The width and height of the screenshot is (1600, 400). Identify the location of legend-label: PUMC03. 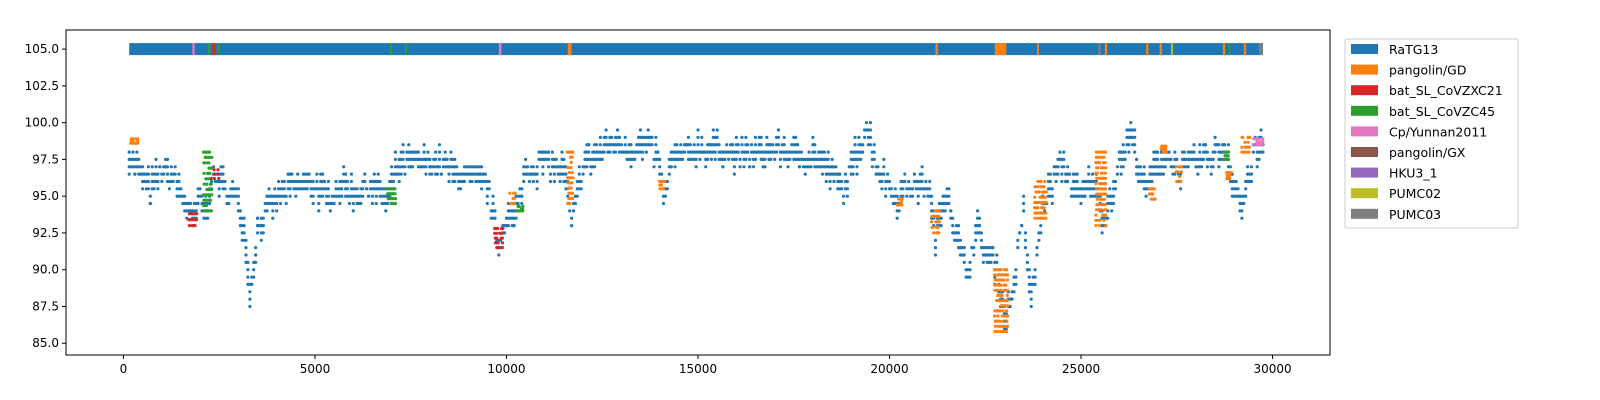
(1415, 214).